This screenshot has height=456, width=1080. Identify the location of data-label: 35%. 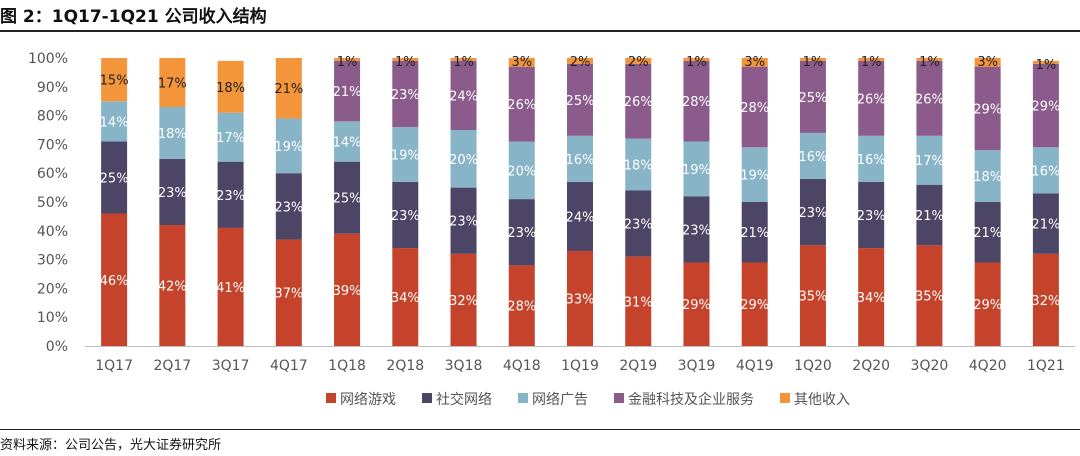
(812, 297).